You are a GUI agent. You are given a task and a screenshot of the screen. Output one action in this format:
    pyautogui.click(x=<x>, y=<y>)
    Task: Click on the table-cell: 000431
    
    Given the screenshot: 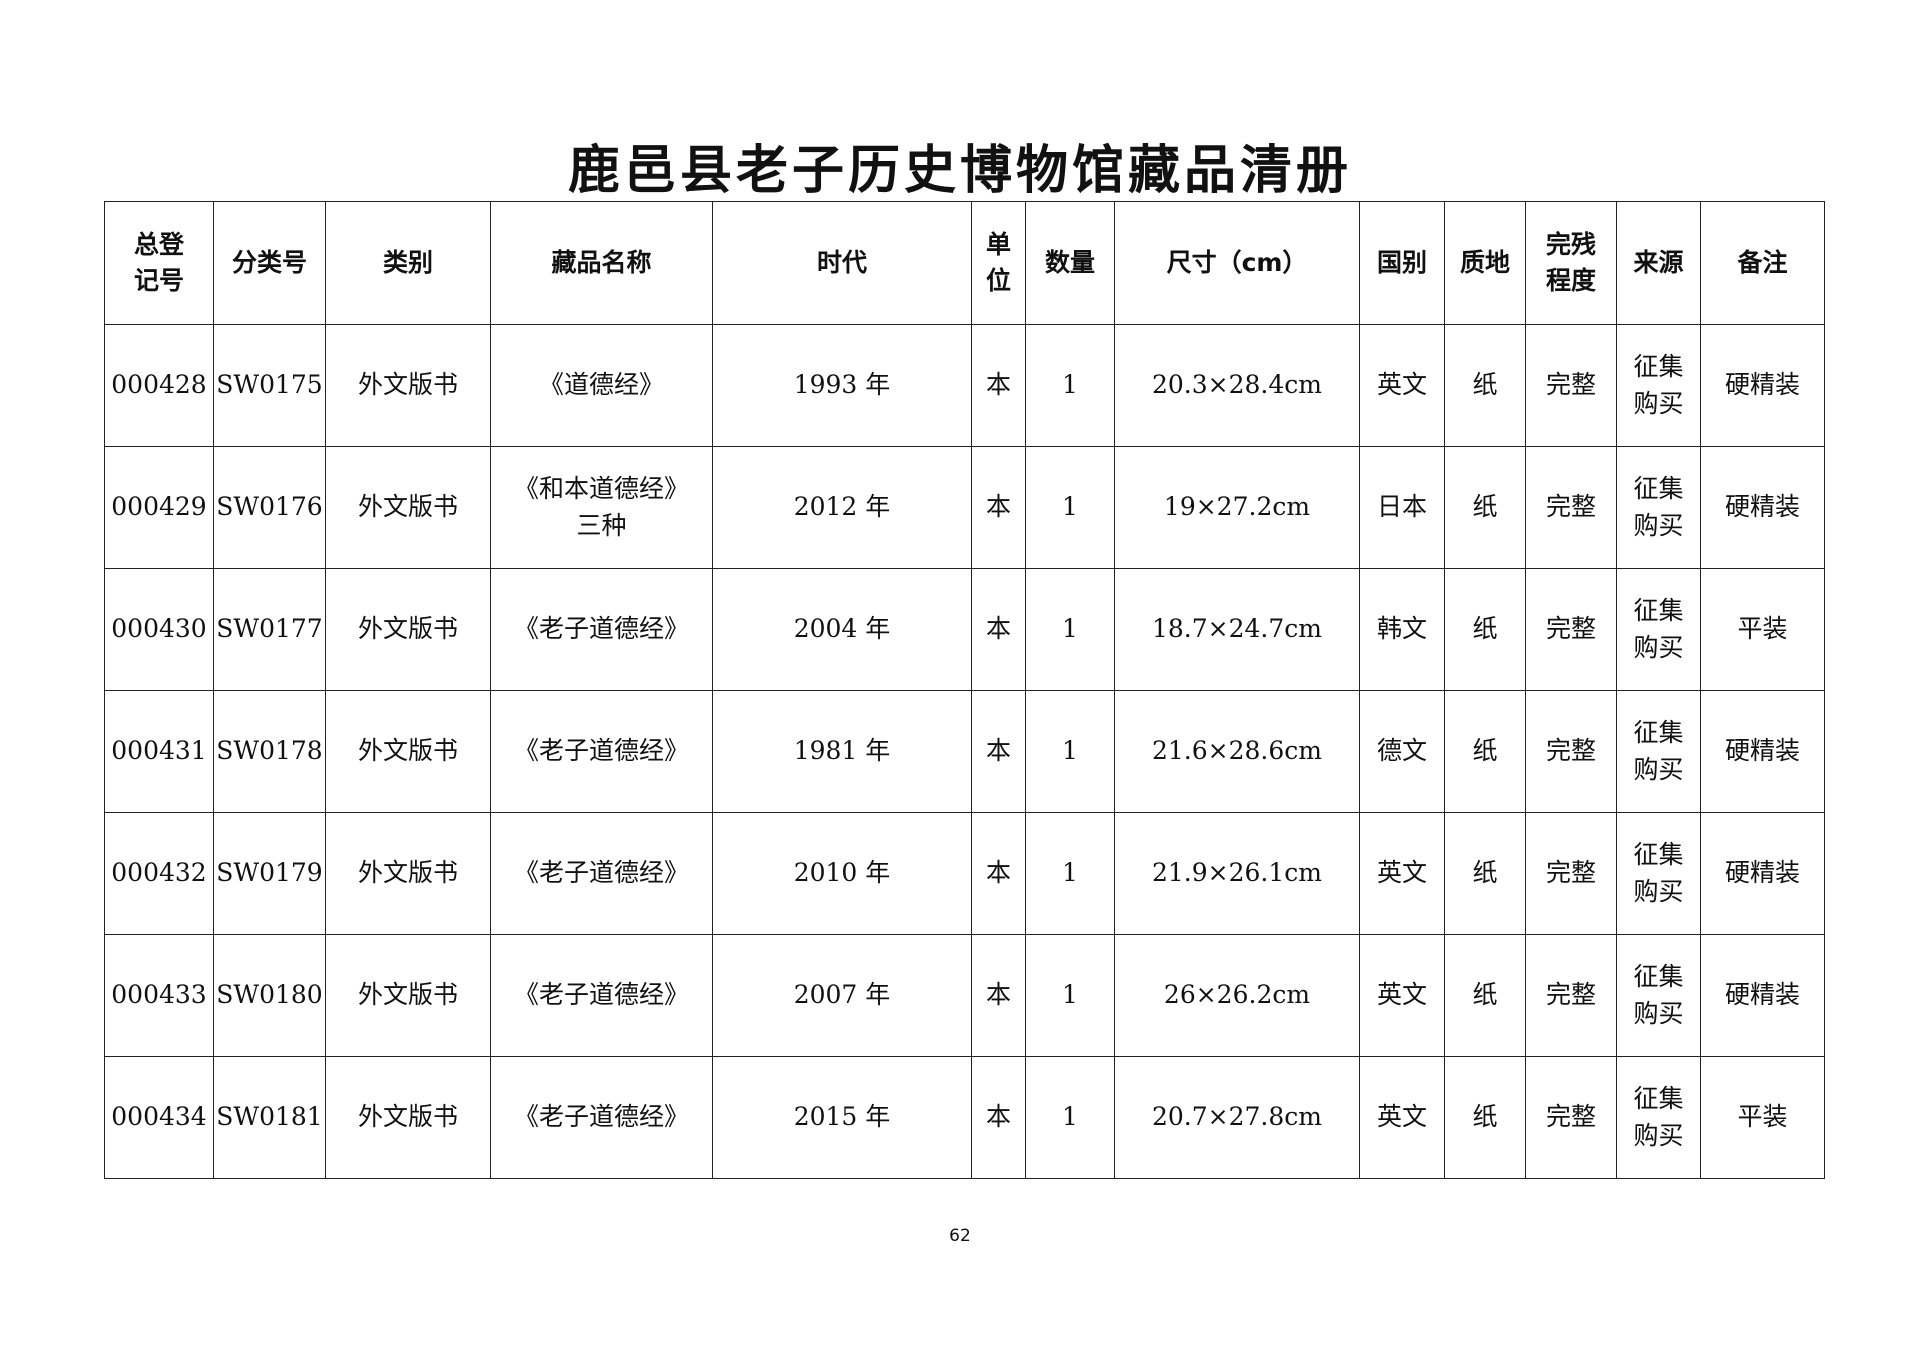 What is the action you would take?
    pyautogui.click(x=159, y=751)
    